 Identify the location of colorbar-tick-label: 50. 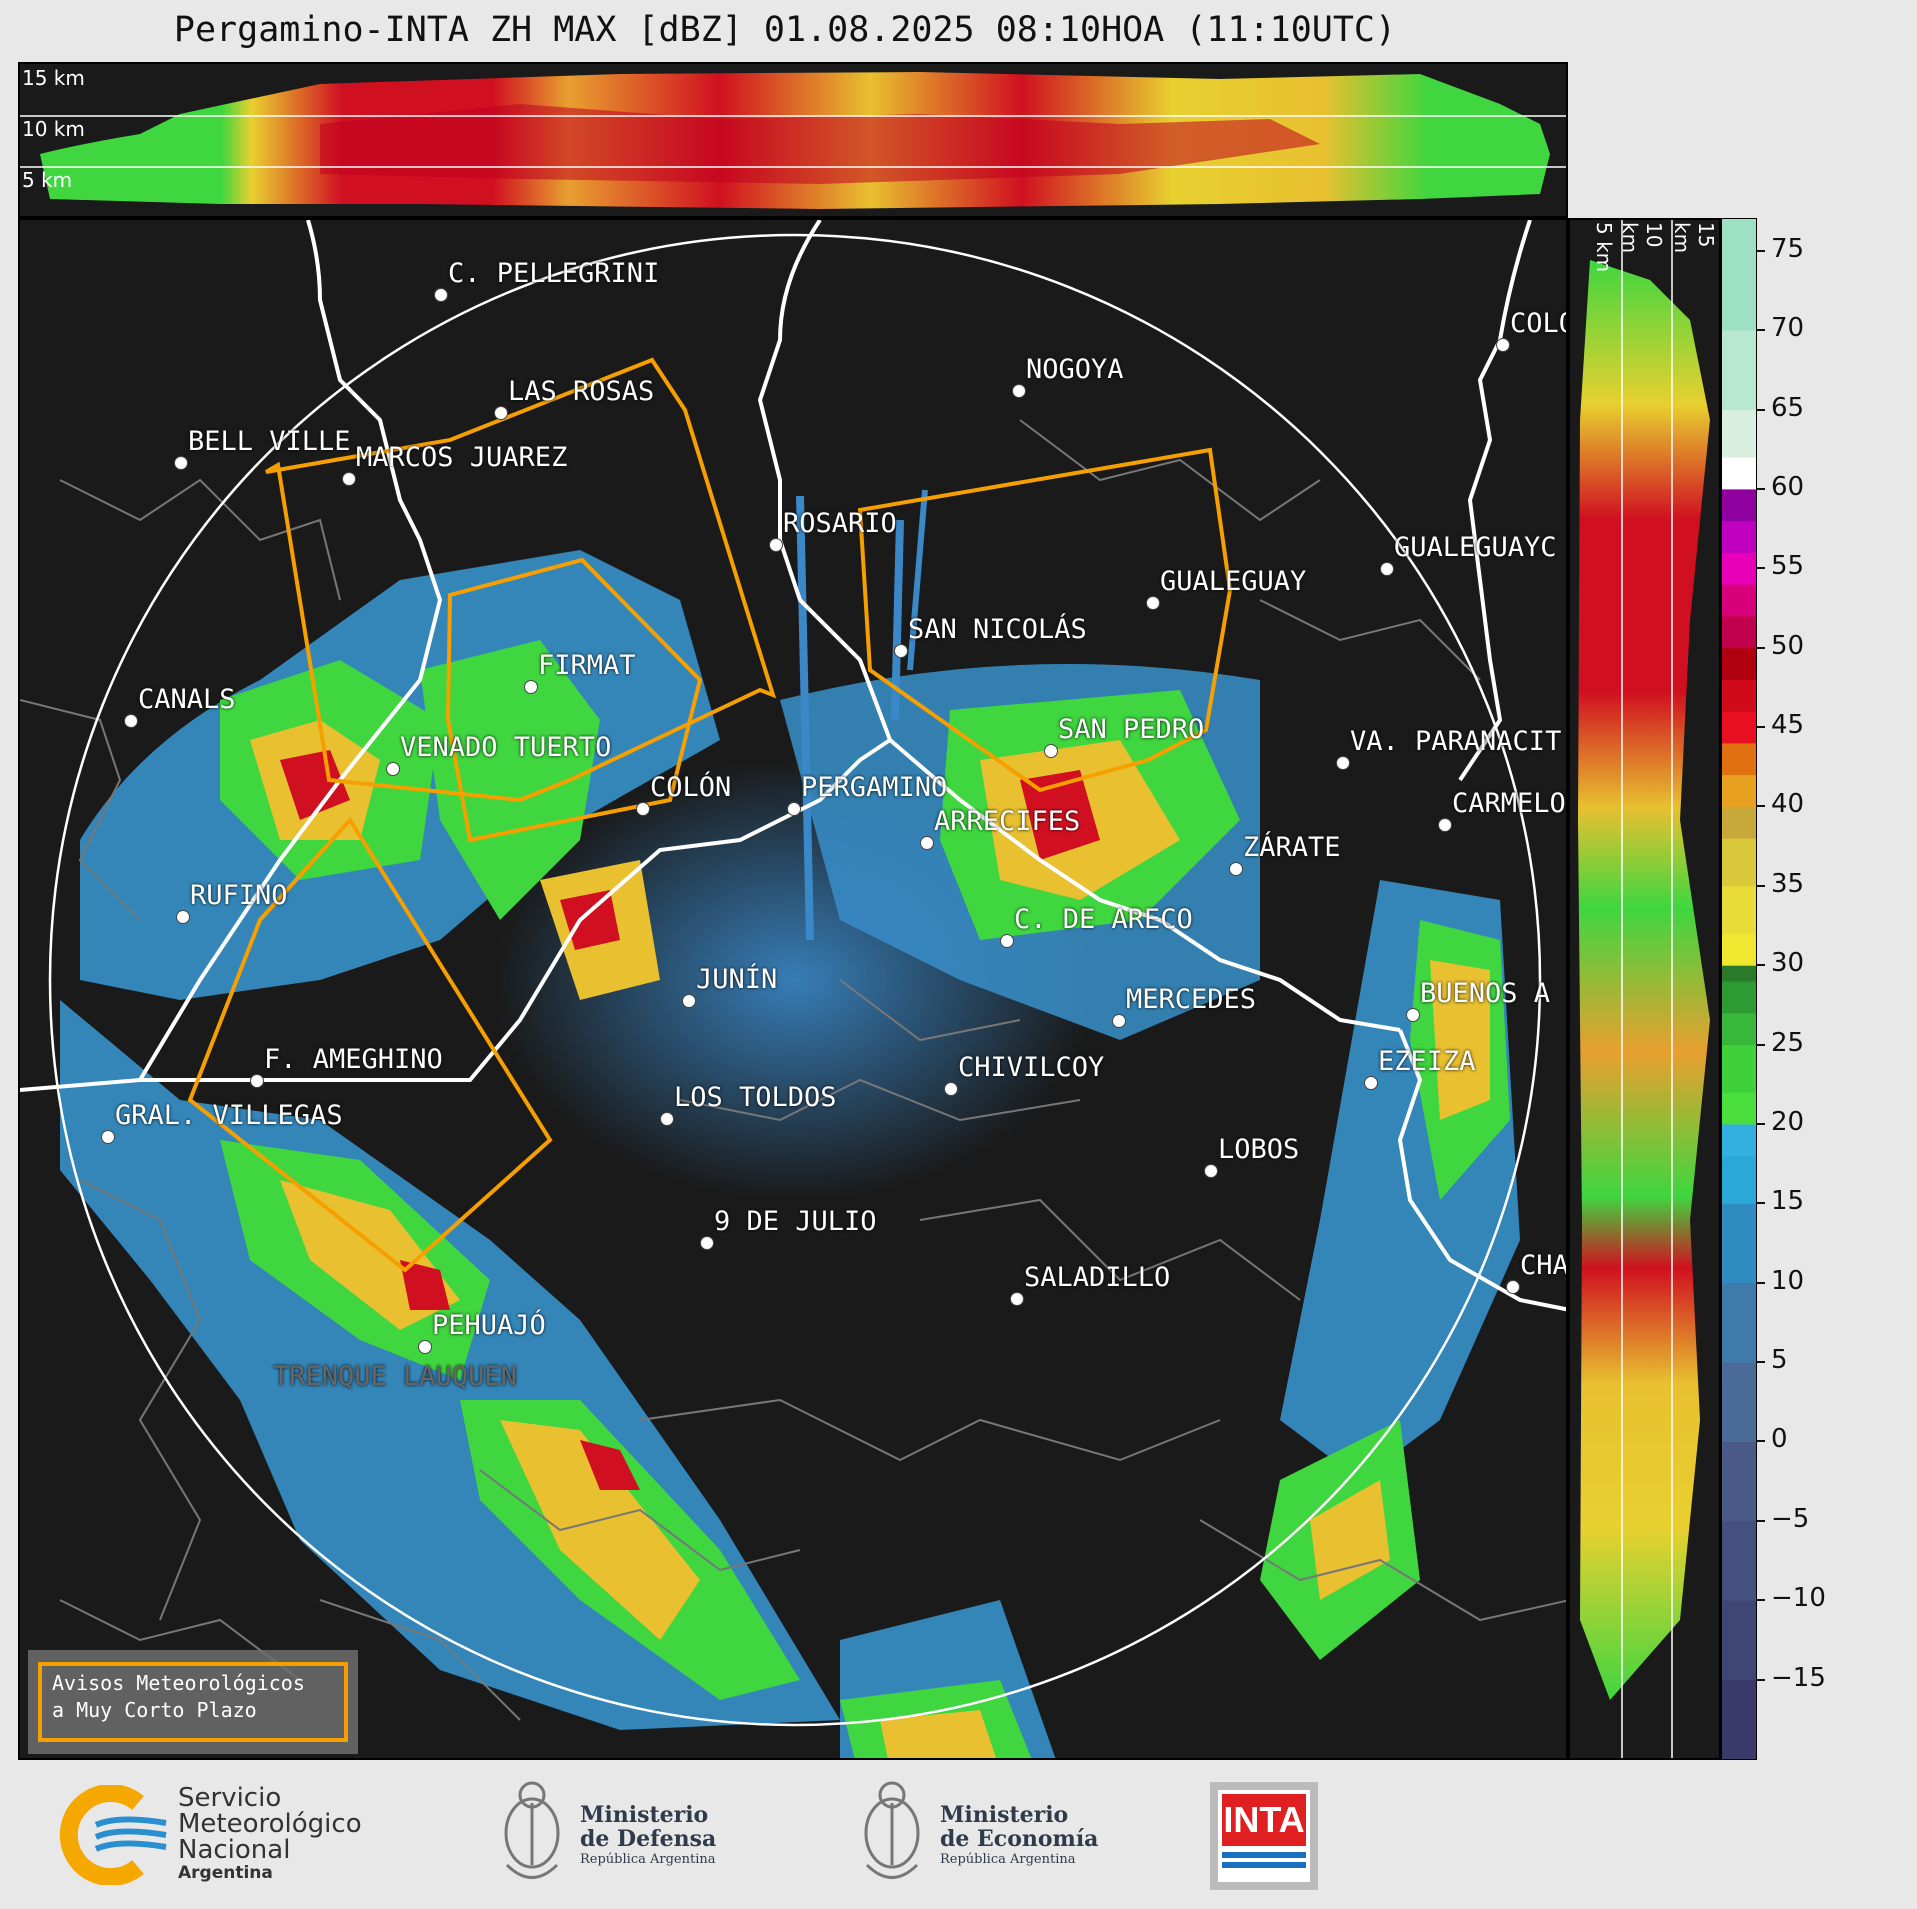
(1788, 645).